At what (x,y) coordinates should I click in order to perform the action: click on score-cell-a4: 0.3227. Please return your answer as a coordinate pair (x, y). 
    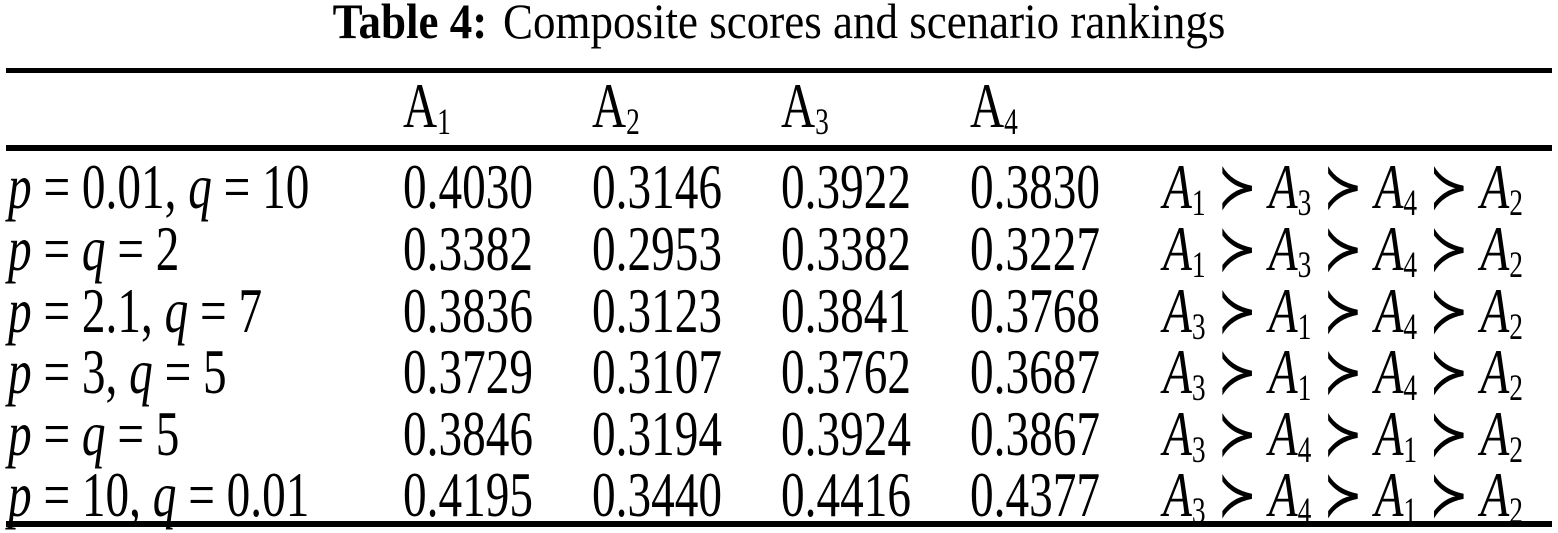
    Looking at the image, I should click on (1035, 249).